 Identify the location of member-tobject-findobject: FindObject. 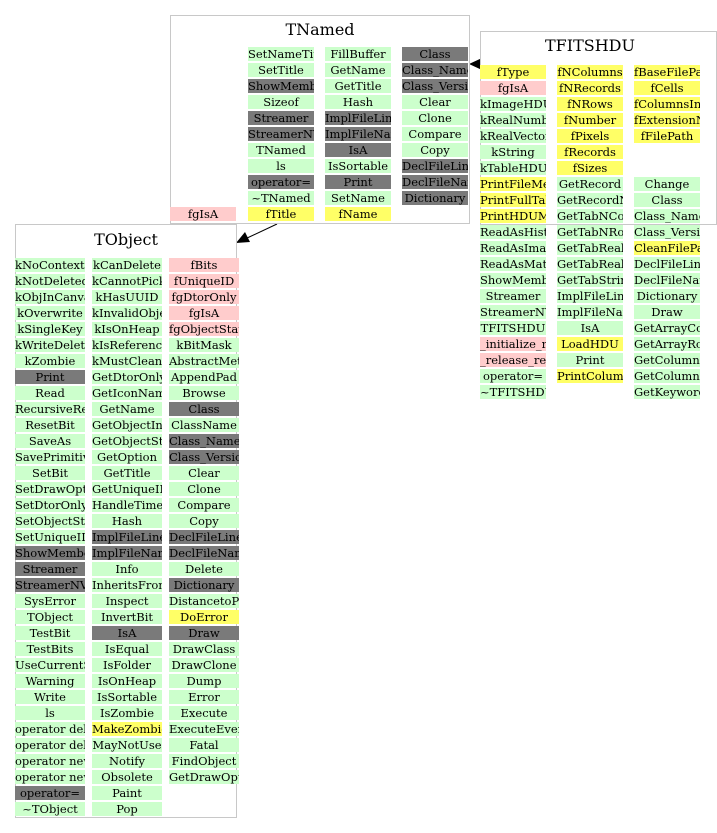
(204, 761).